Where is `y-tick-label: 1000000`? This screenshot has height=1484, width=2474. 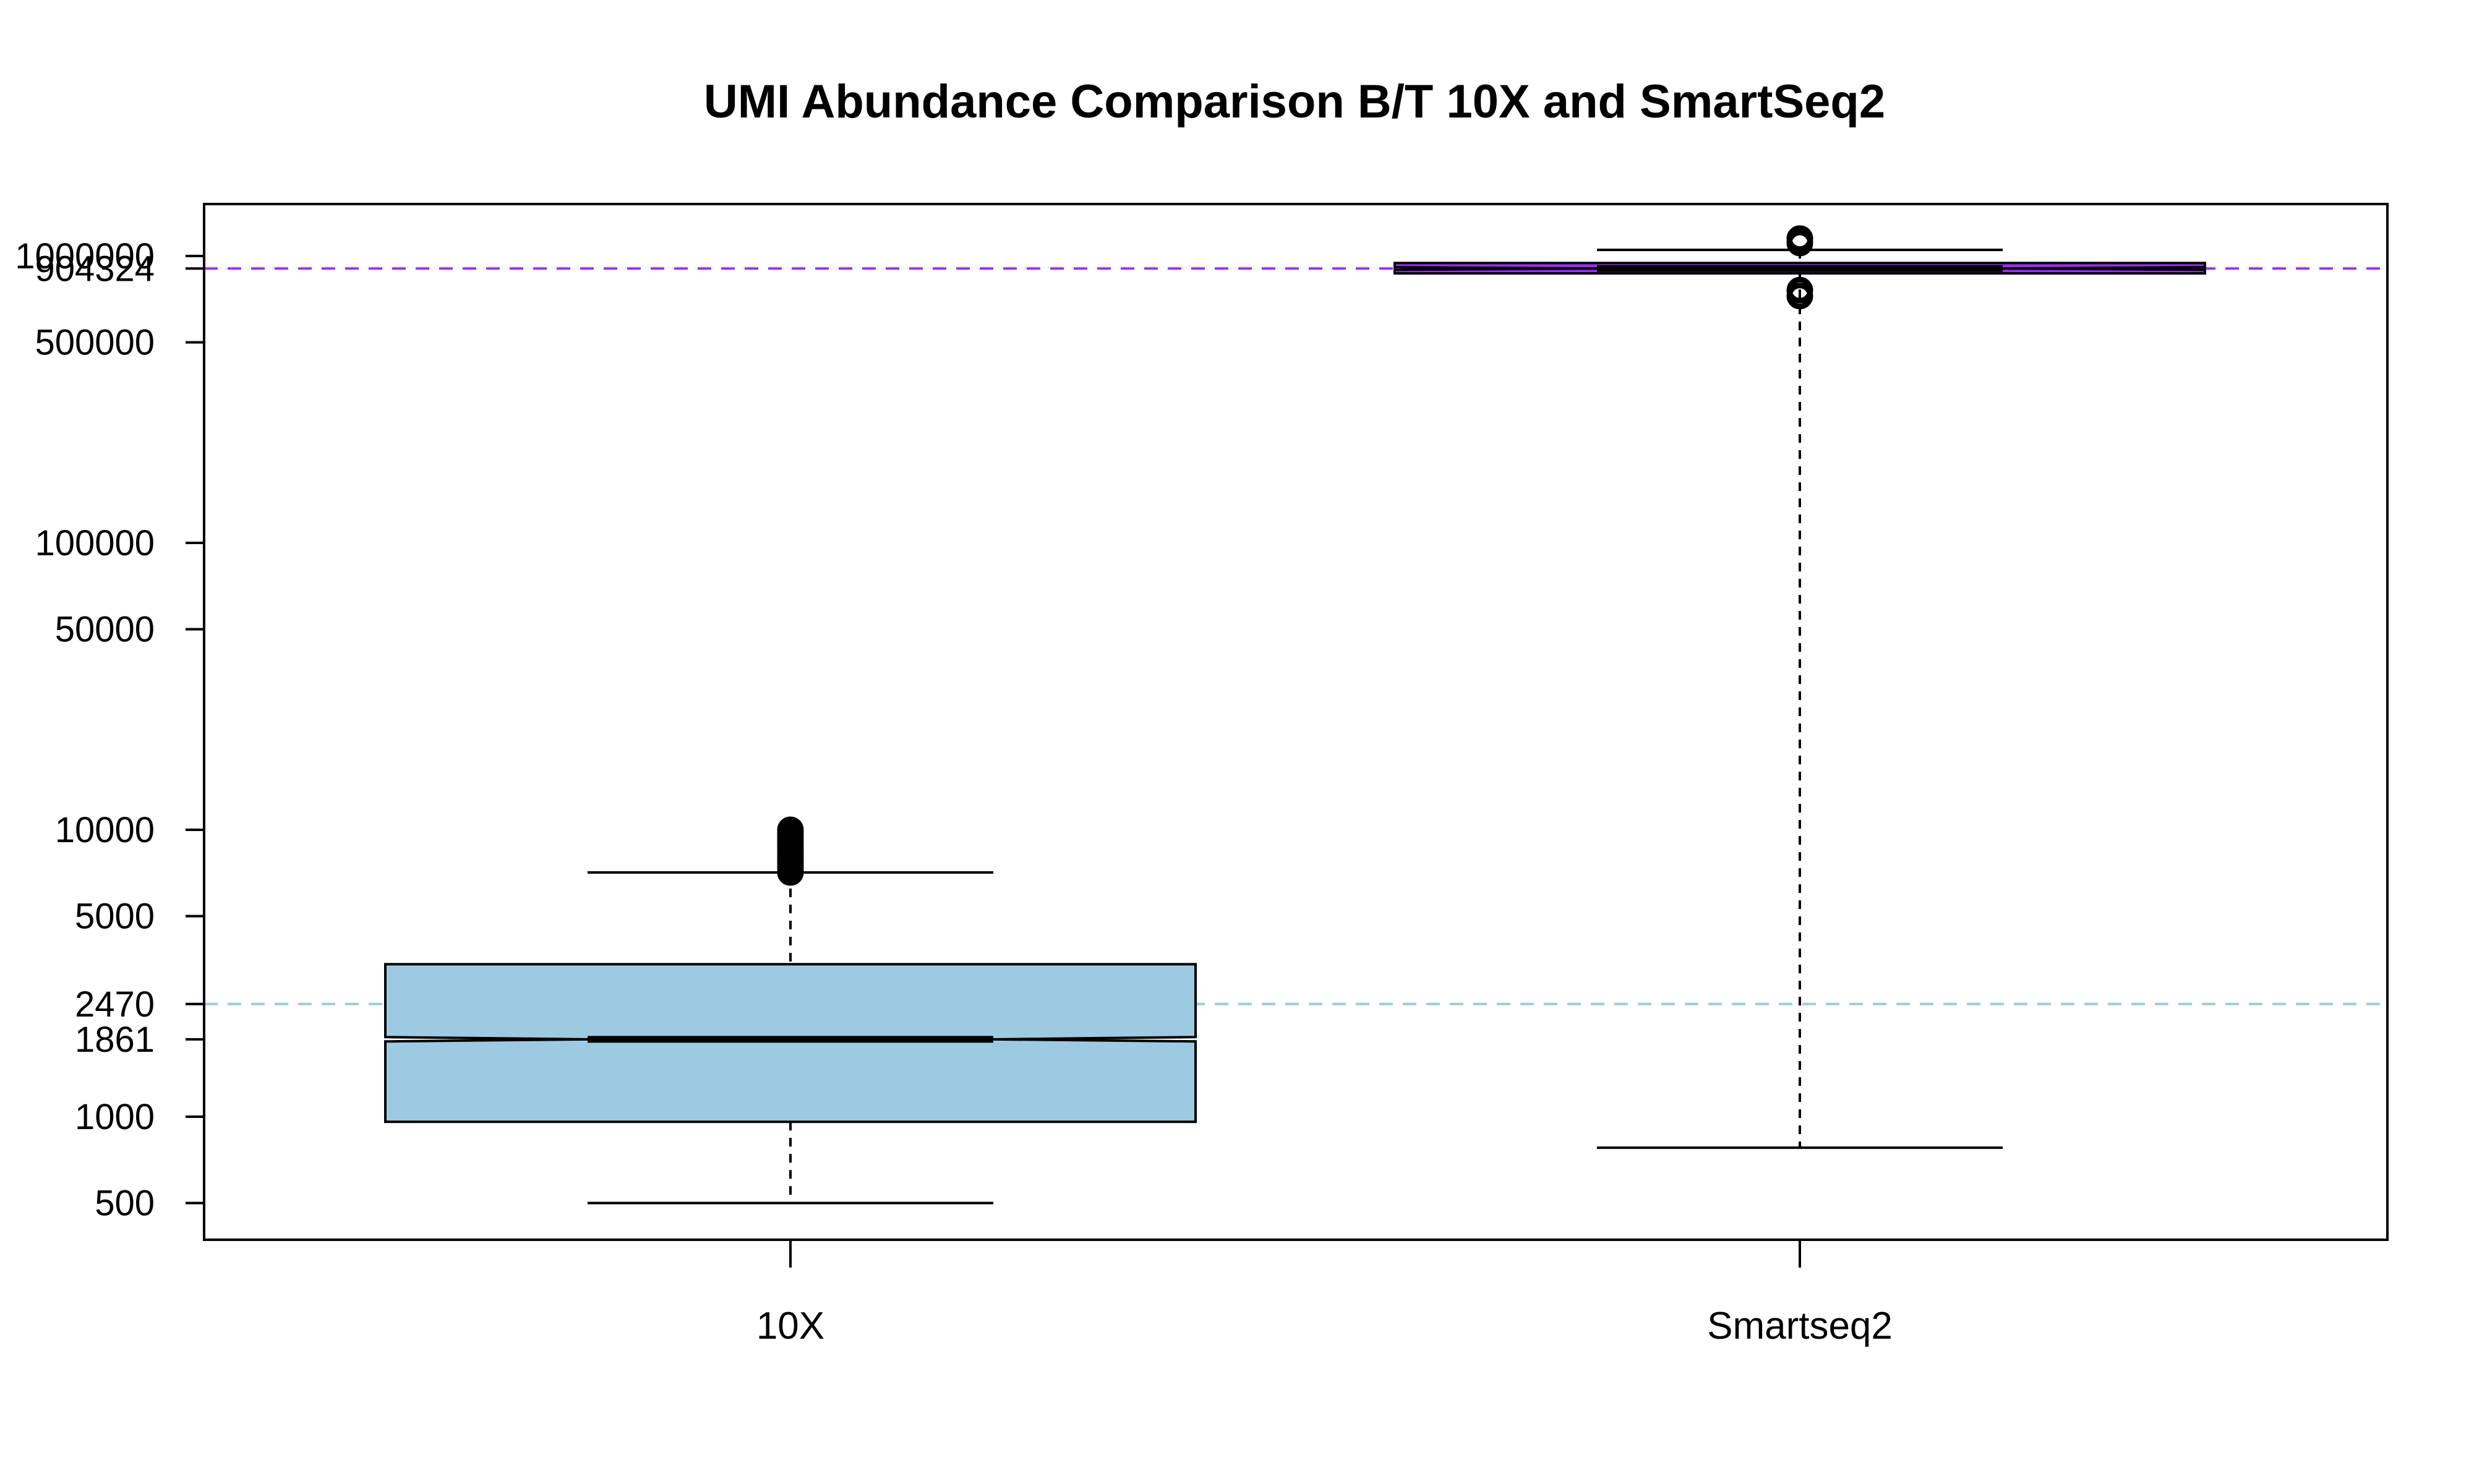 y-tick-label: 1000000 is located at coordinates (85, 256).